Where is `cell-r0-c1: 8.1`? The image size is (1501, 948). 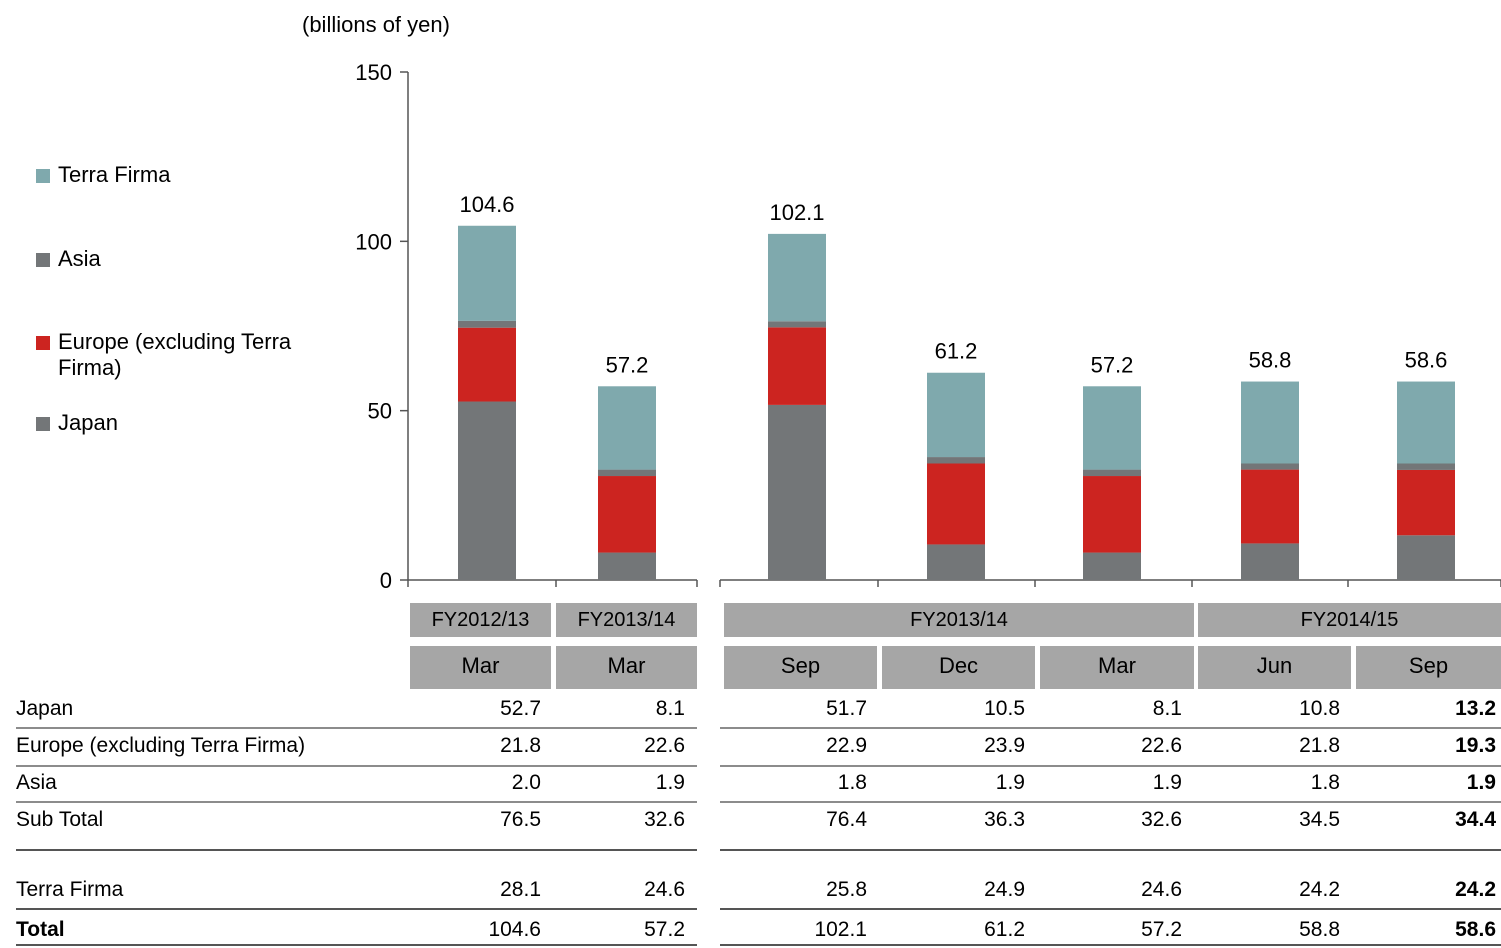 cell-r0-c1: 8.1 is located at coordinates (670, 709).